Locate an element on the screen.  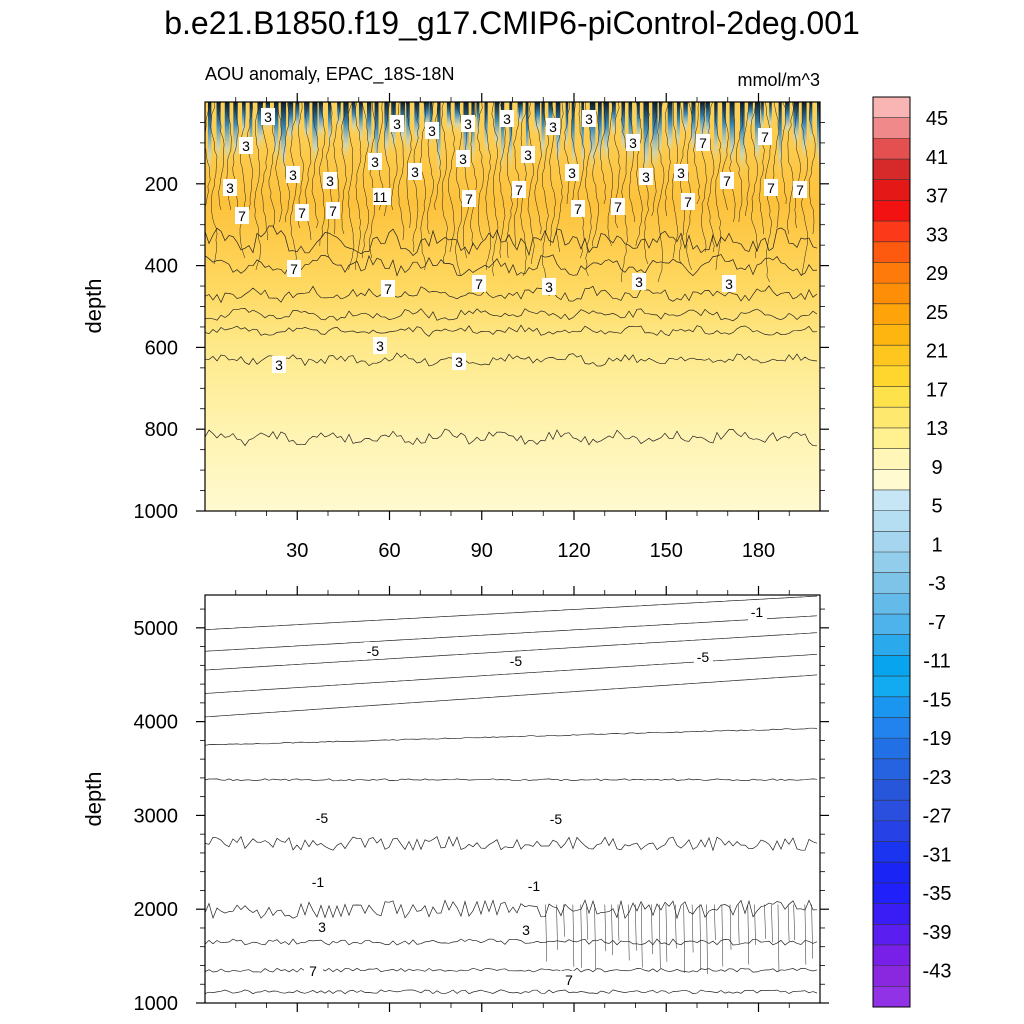
colorbar-label: -7 is located at coordinates (937, 623).